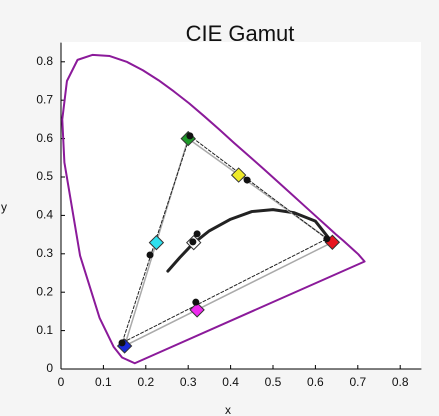 This screenshot has width=439, height=416. I want to click on y-tick-label: 0.2, so click(44, 291).